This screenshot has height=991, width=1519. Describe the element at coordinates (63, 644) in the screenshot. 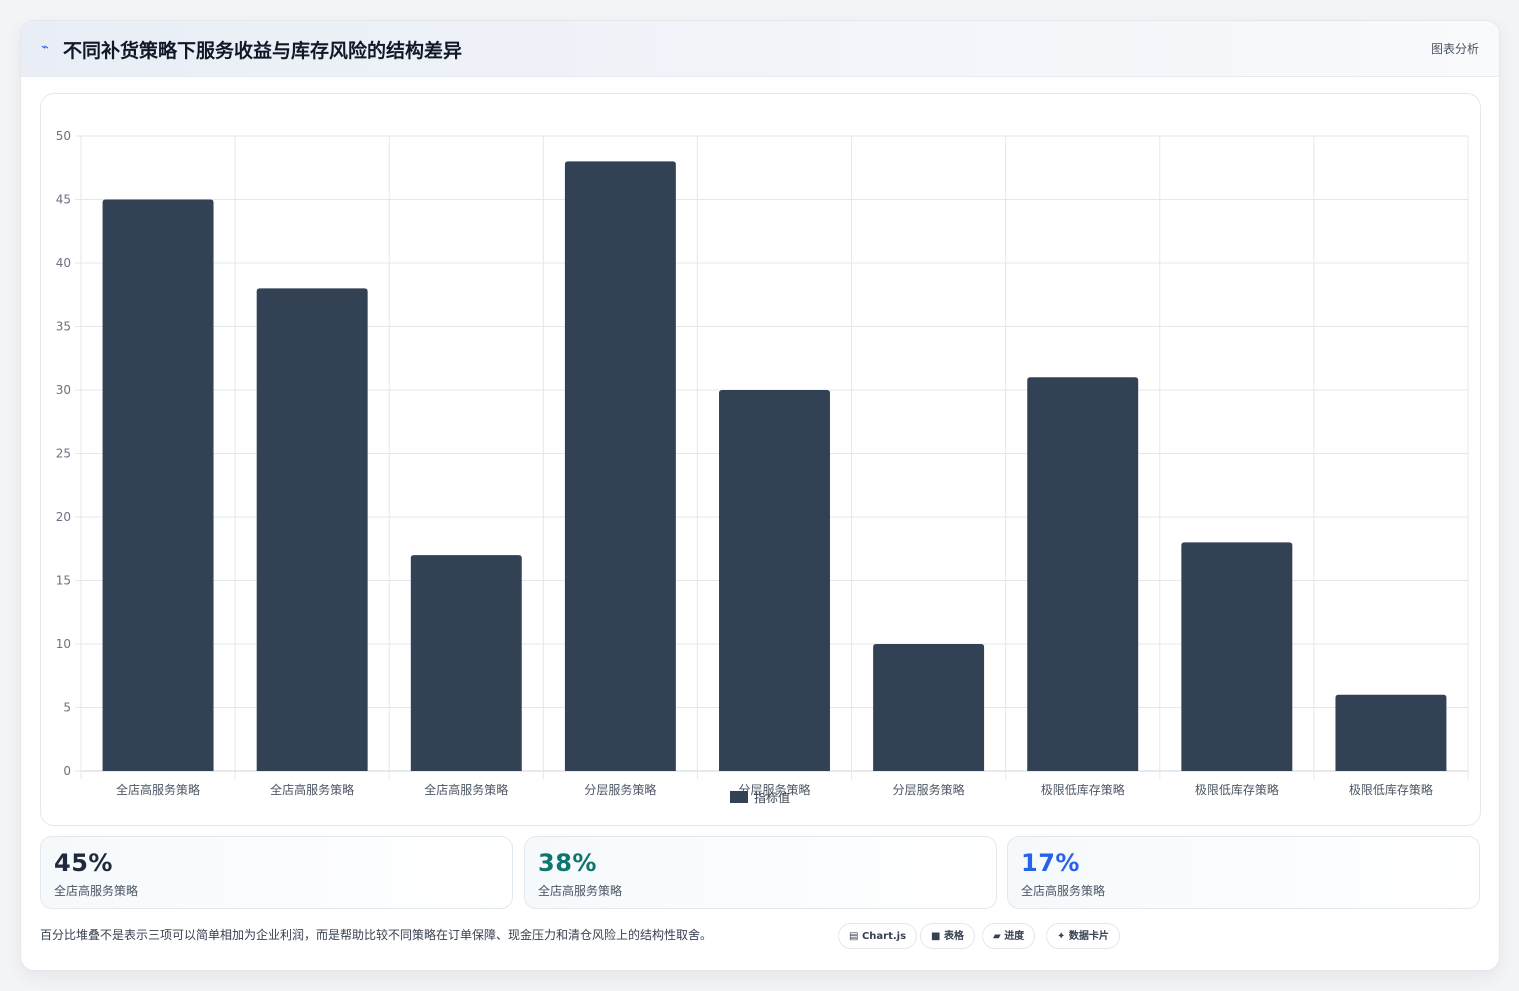

I see `y-tick-label: 10` at that location.